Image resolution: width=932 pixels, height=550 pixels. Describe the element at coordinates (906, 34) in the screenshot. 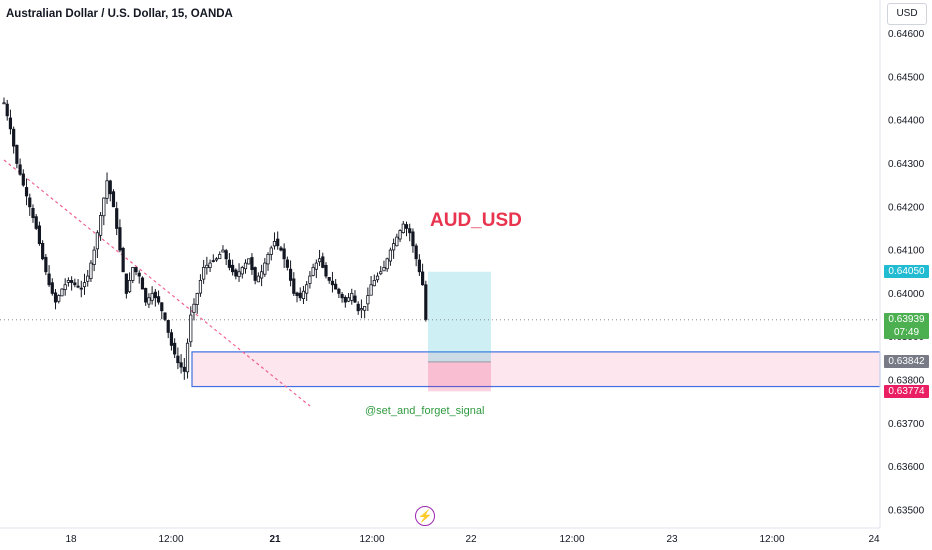

I see `y-tick-label: 0.64600` at that location.